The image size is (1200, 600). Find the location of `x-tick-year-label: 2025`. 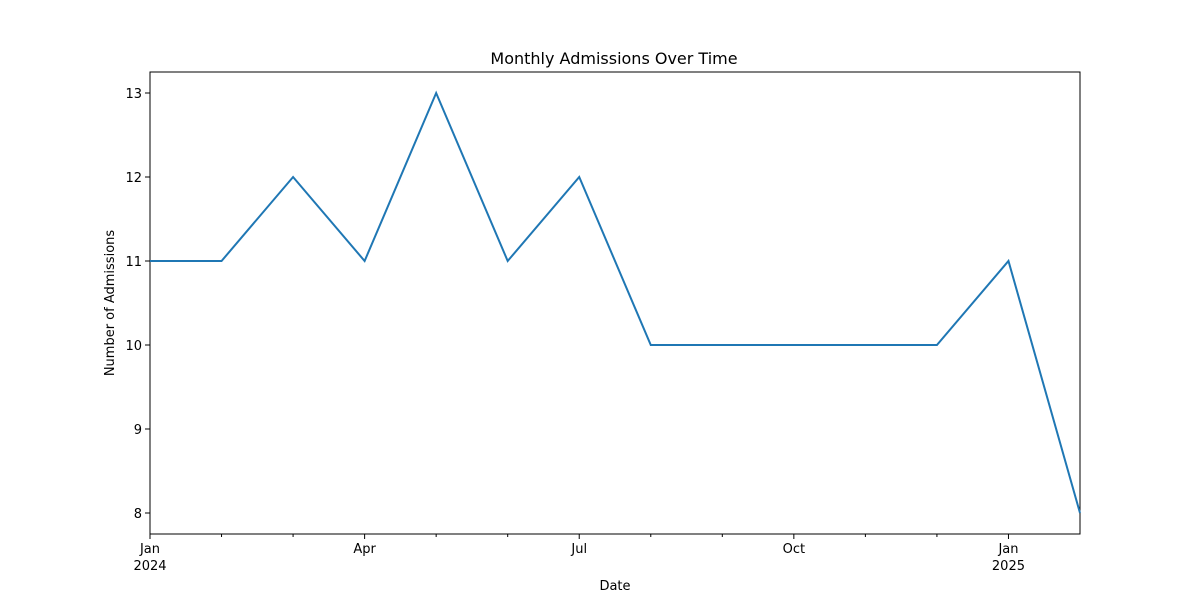

x-tick-year-label: 2025 is located at coordinates (1008, 566).